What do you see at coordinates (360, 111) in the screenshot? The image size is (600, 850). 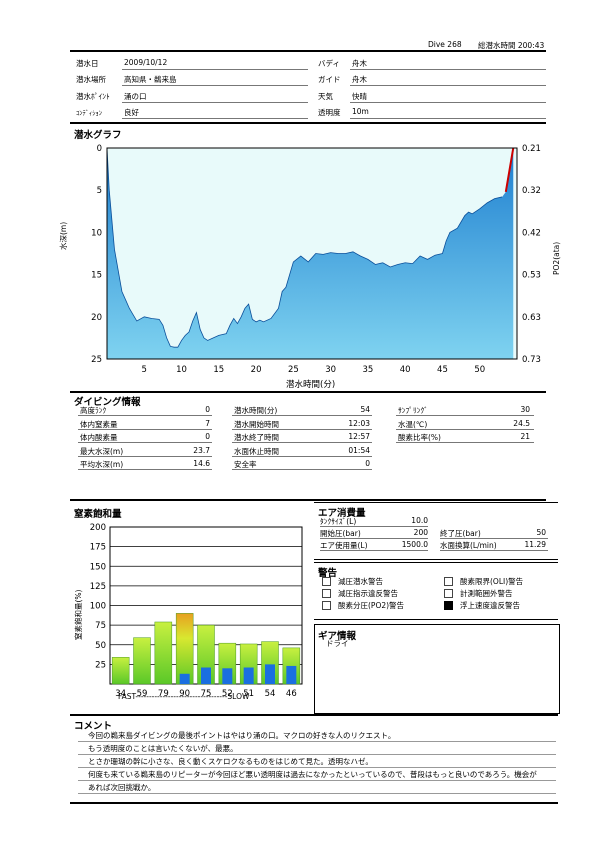 I see `visibility-value: 10m` at bounding box center [360, 111].